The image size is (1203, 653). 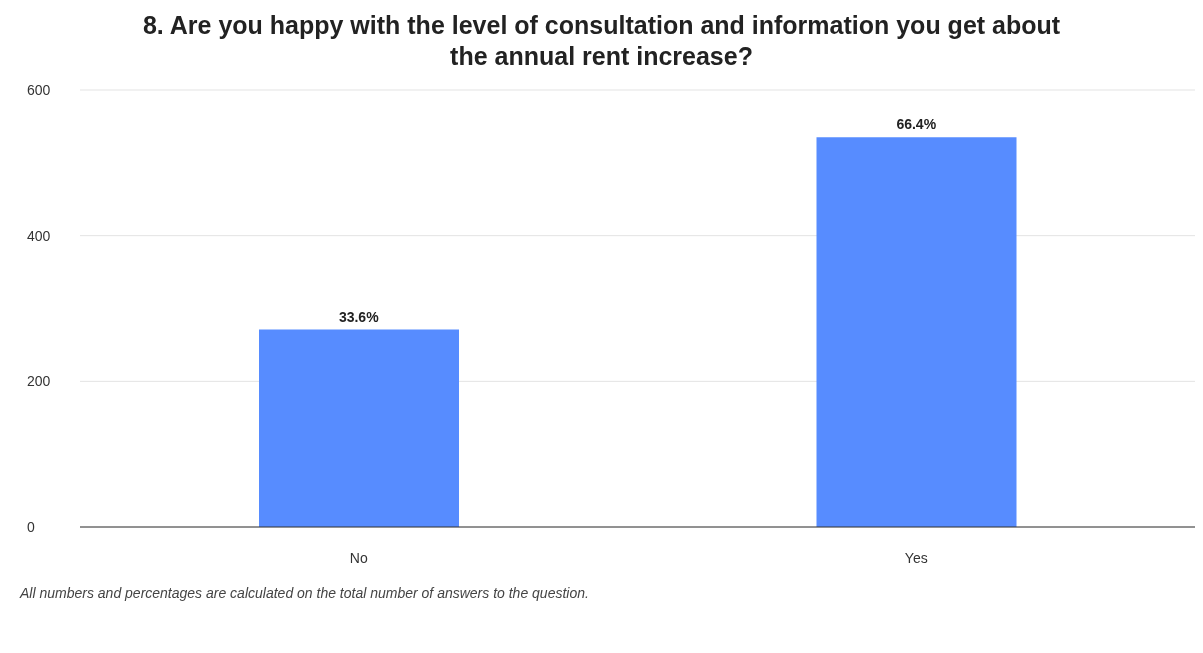 What do you see at coordinates (916, 557) in the screenshot?
I see `x-tick-label: Yes` at bounding box center [916, 557].